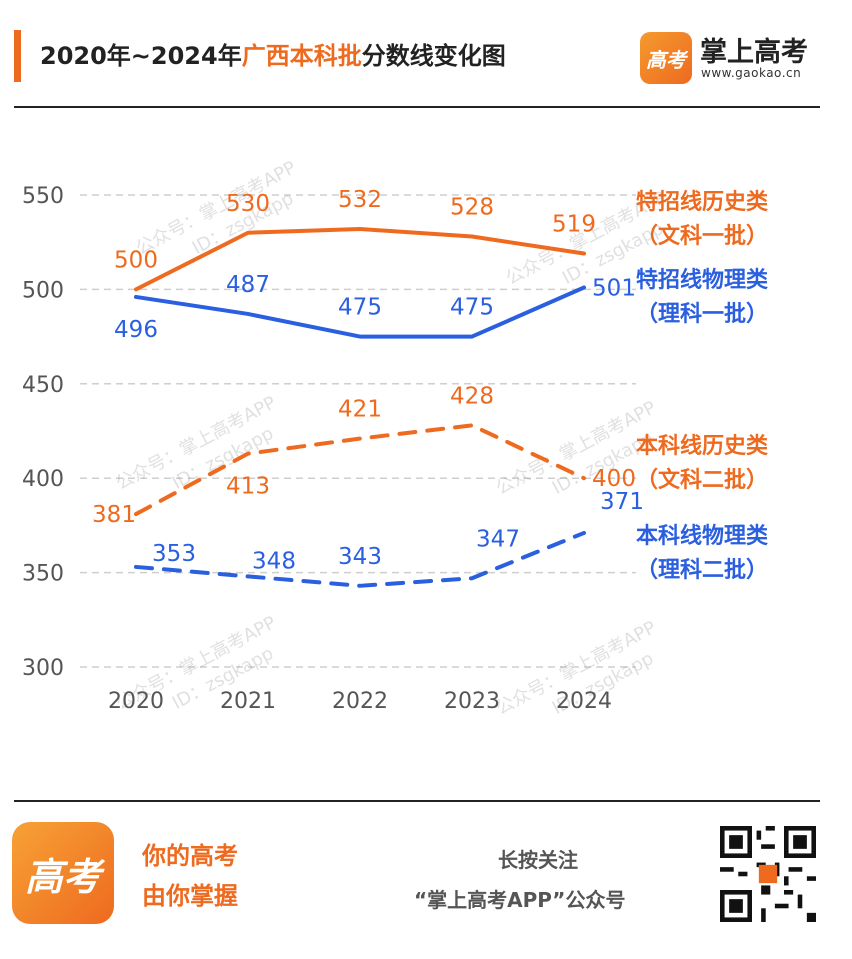 This screenshot has width=852, height=959. I want to click on legend-label-history-special: 特招线历史类 （文科一批）, so click(702, 220).